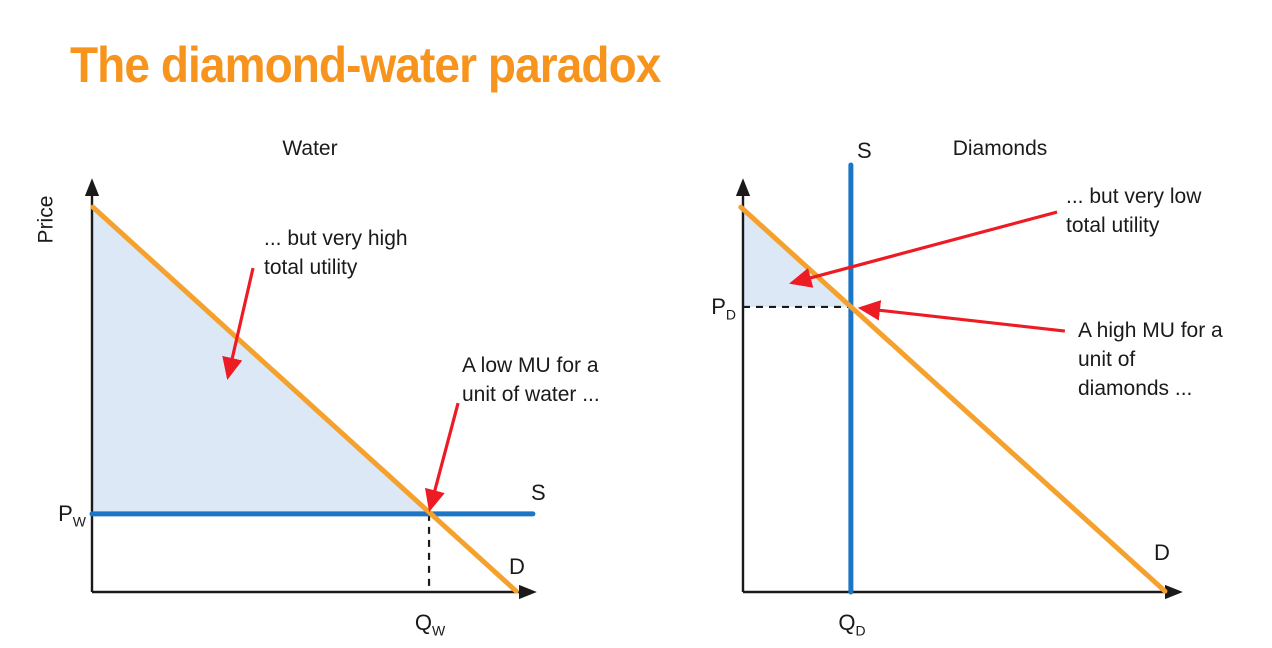 The height and width of the screenshot is (648, 1272). Describe the element at coordinates (46, 219) in the screenshot. I see `price-axis-label: Price` at that location.